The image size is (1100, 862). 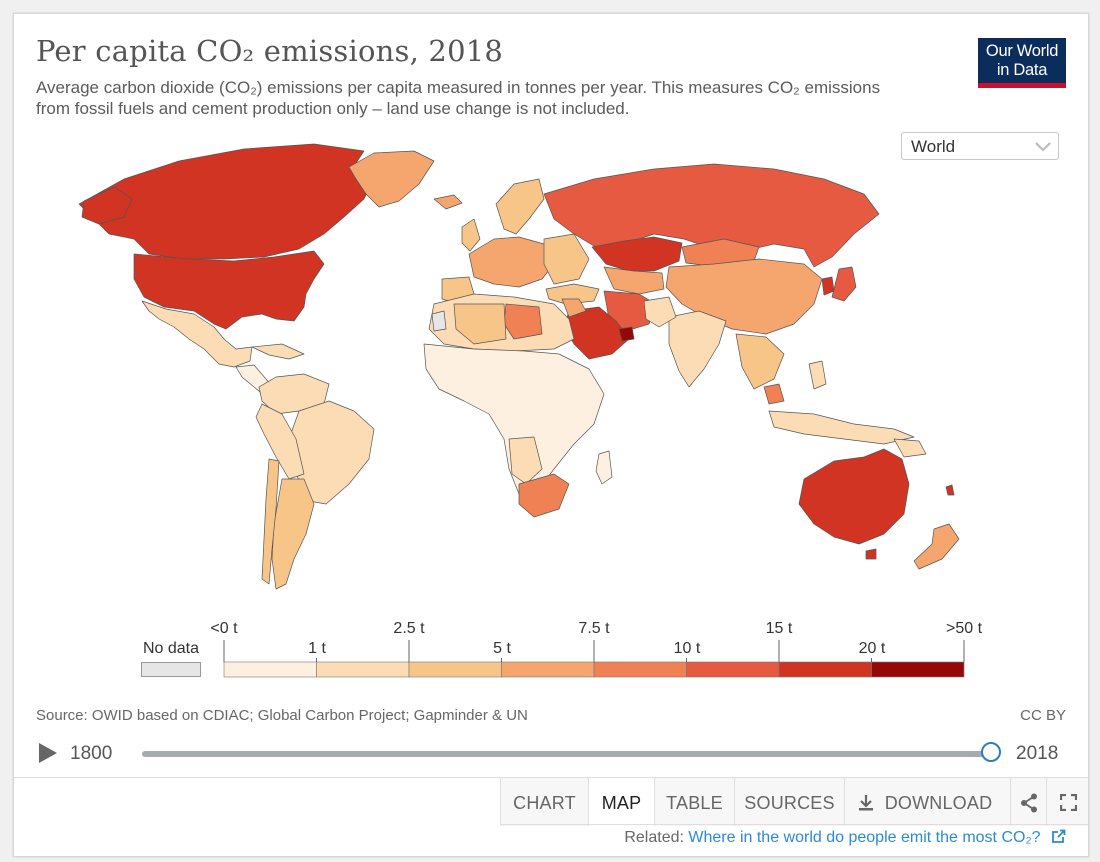 What do you see at coordinates (544, 802) in the screenshot?
I see `tab-chart: CHART` at bounding box center [544, 802].